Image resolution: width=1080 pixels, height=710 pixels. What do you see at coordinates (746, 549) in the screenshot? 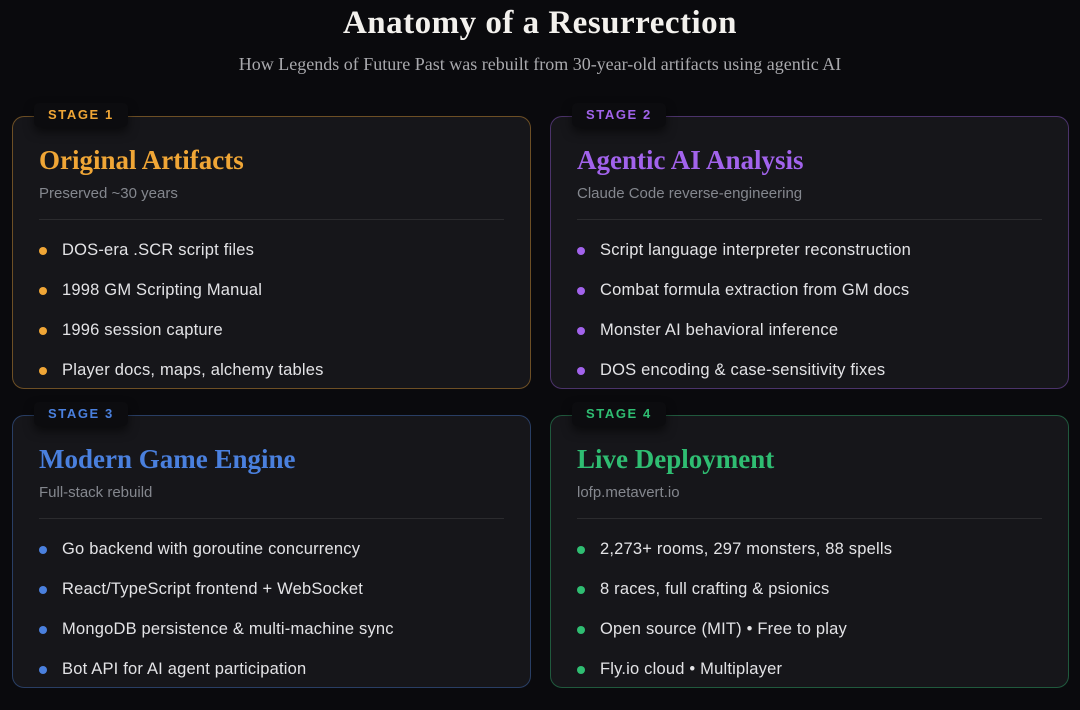
I see `list-item-text: 2,273+ rooms, 297 monsters, 88 spells` at bounding box center [746, 549].